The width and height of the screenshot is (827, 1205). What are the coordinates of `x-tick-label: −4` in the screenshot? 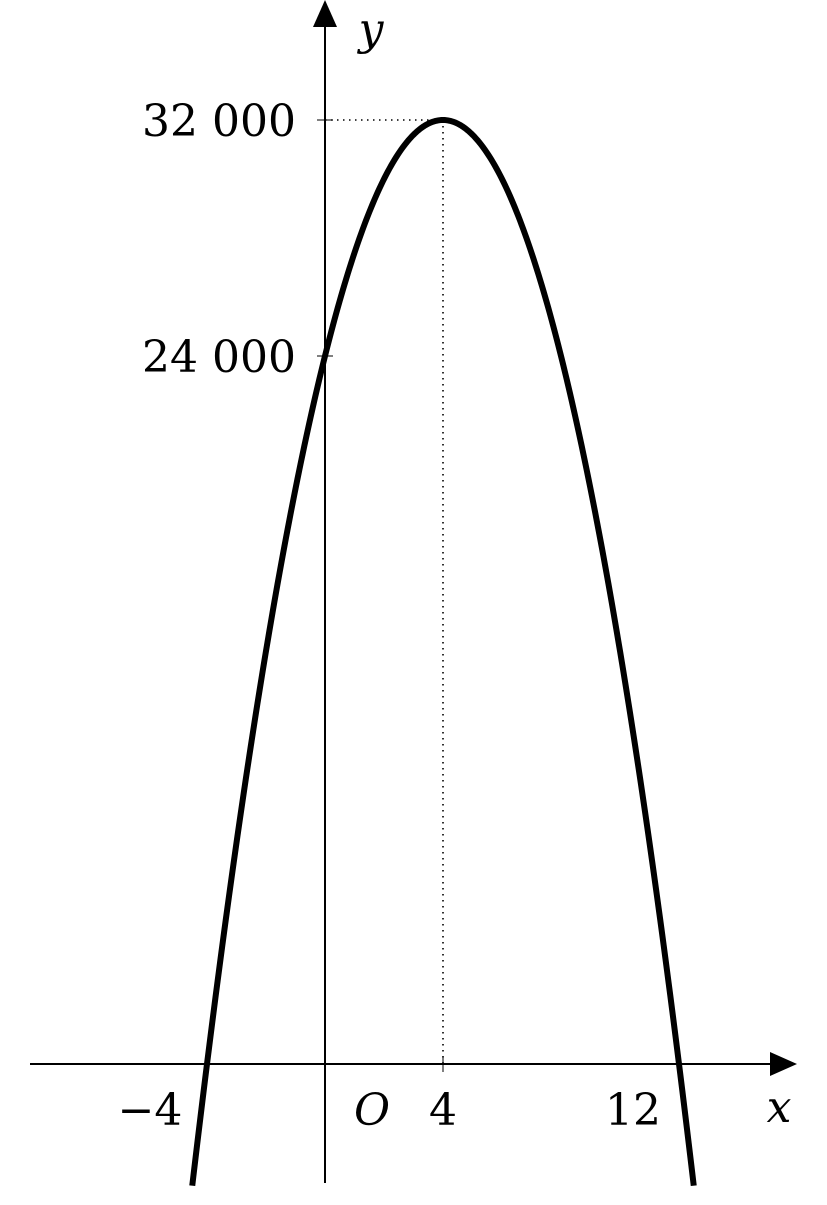 It's located at (150, 1110).